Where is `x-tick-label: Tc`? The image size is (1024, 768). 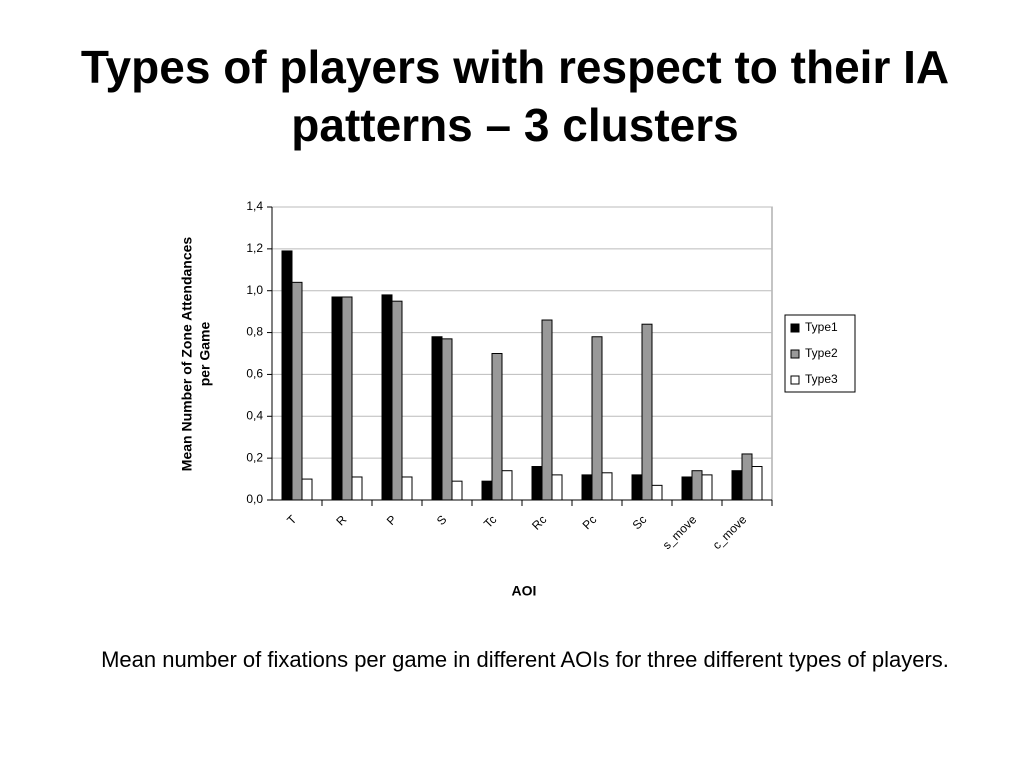
x-tick-label: Tc is located at coordinates (490, 521).